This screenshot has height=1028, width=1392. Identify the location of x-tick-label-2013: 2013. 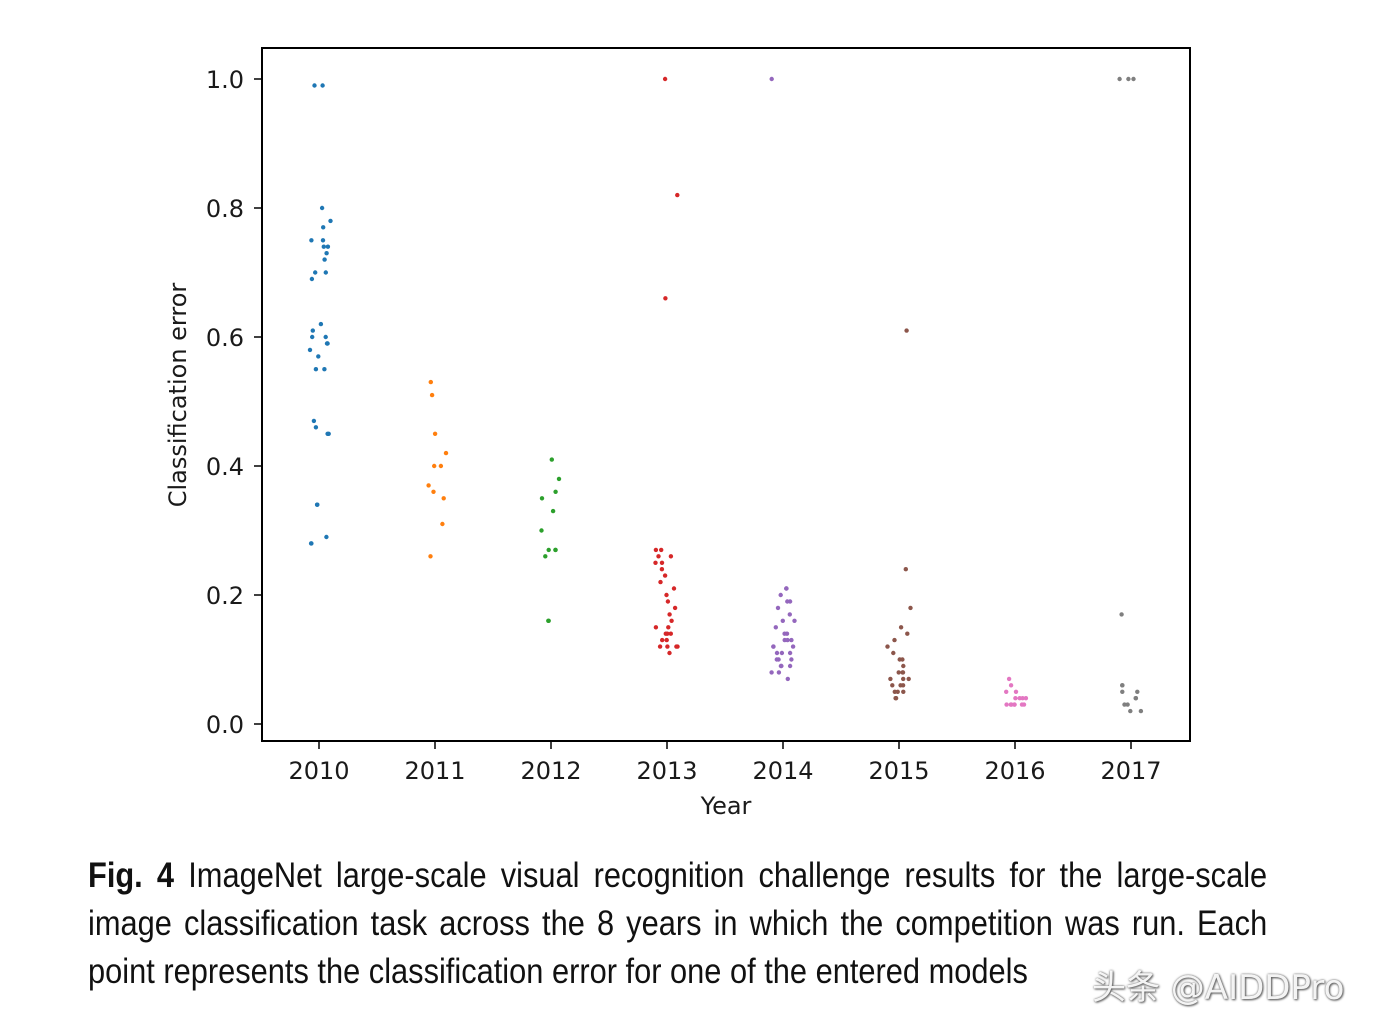
(666, 771).